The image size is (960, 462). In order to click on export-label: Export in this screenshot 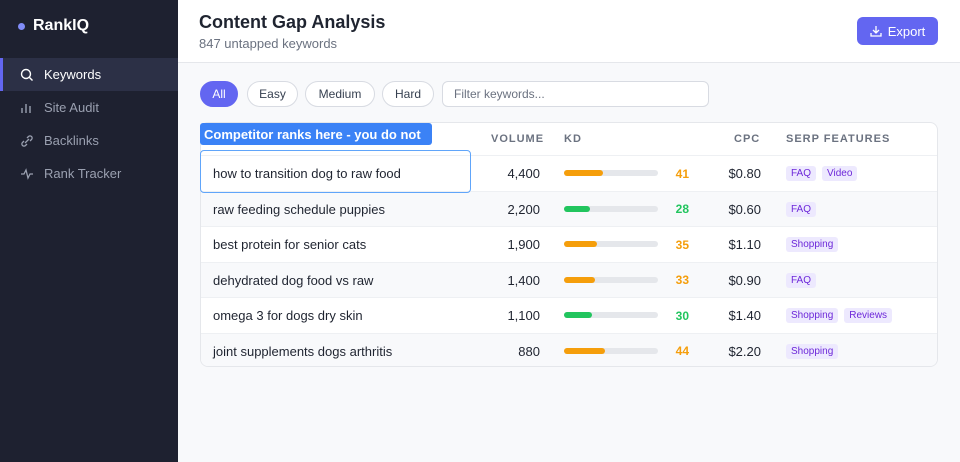, I will do `click(906, 31)`.